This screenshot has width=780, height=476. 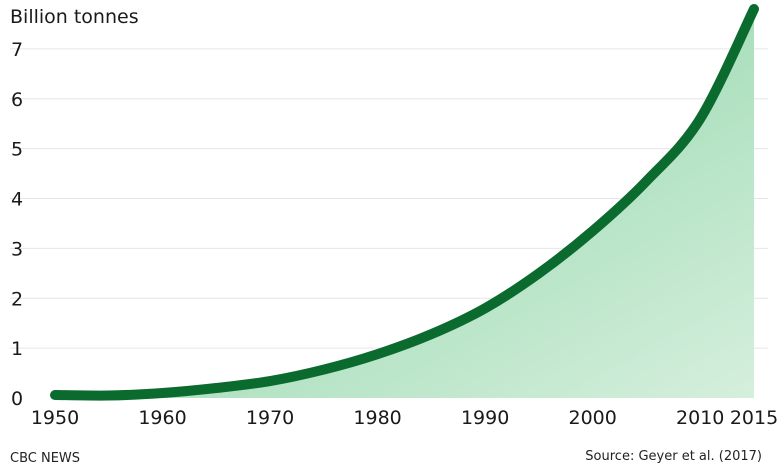 What do you see at coordinates (17, 349) in the screenshot?
I see `y-tick-label: 1` at bounding box center [17, 349].